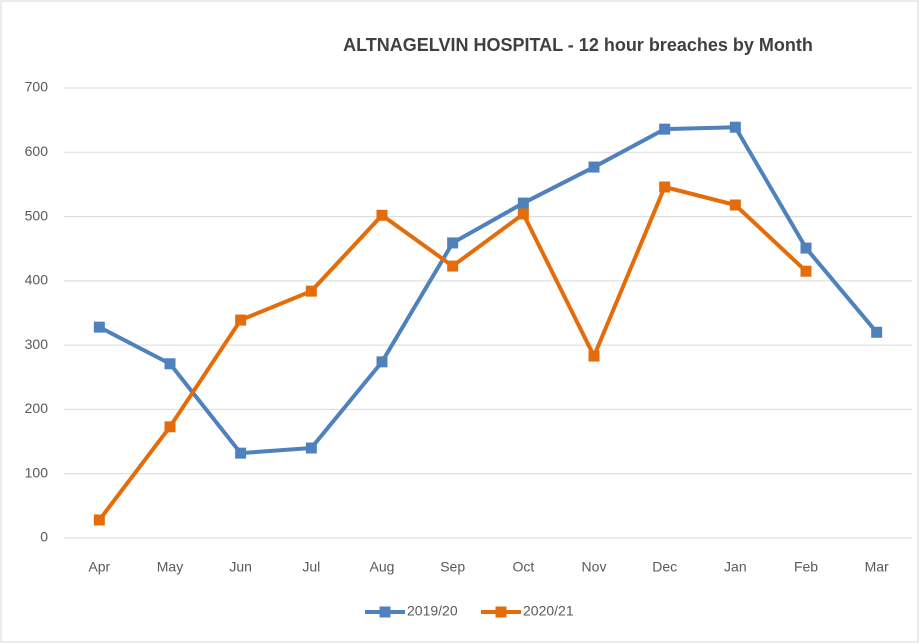 Image resolution: width=920 pixels, height=644 pixels. What do you see at coordinates (382, 567) in the screenshot?
I see `x-tick-label: Aug` at bounding box center [382, 567].